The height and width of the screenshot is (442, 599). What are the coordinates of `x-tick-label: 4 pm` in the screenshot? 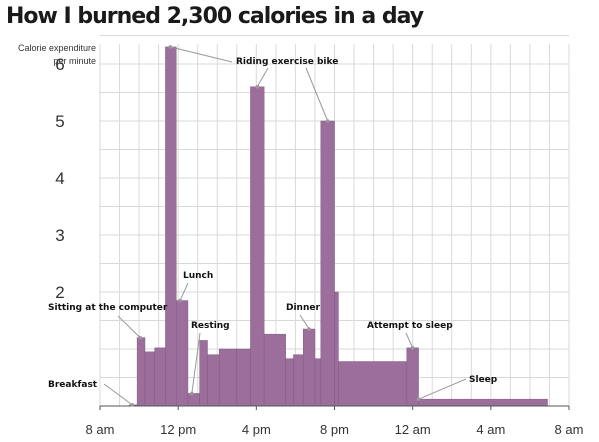 It's located at (256, 429).